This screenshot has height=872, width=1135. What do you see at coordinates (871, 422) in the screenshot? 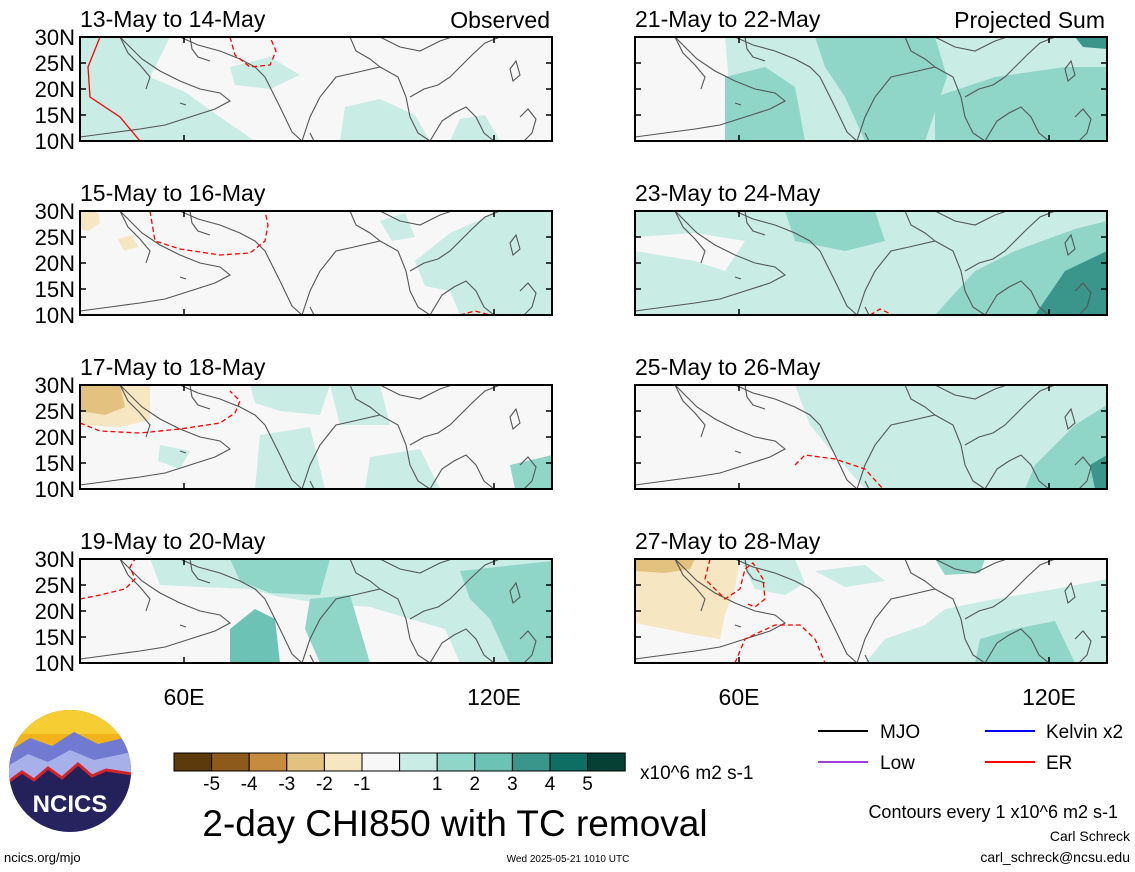
I see `map-panel: 25-May to 26-May` at bounding box center [871, 422].